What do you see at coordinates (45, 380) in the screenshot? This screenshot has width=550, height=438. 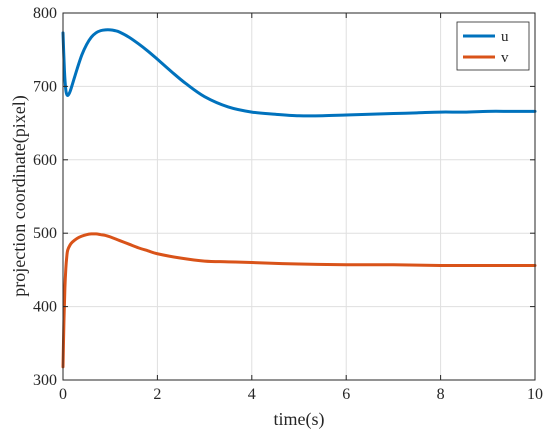 I see `y-tick-label: 300` at bounding box center [45, 380].